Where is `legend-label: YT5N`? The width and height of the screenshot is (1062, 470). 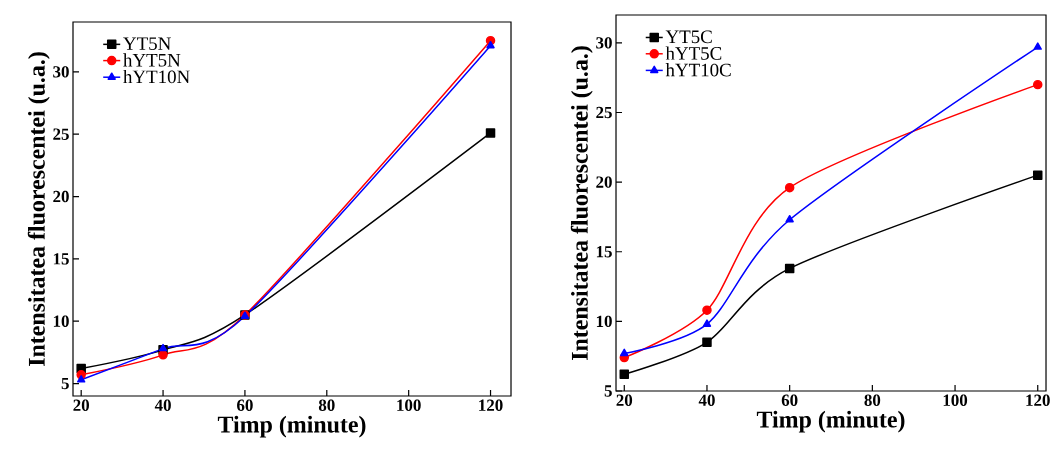 legend-label: YT5N is located at coordinates (147, 43).